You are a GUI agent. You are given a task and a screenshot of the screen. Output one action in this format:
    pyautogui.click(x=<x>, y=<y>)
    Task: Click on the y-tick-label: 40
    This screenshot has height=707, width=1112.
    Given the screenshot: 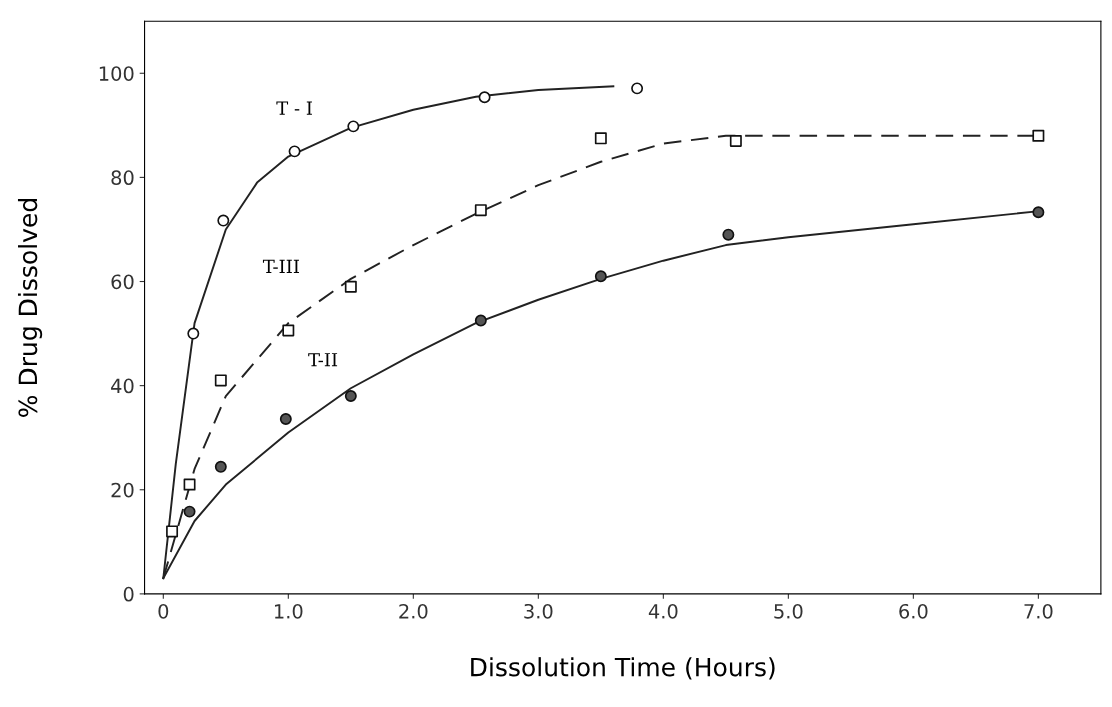 What is the action you would take?
    pyautogui.click(x=122, y=386)
    